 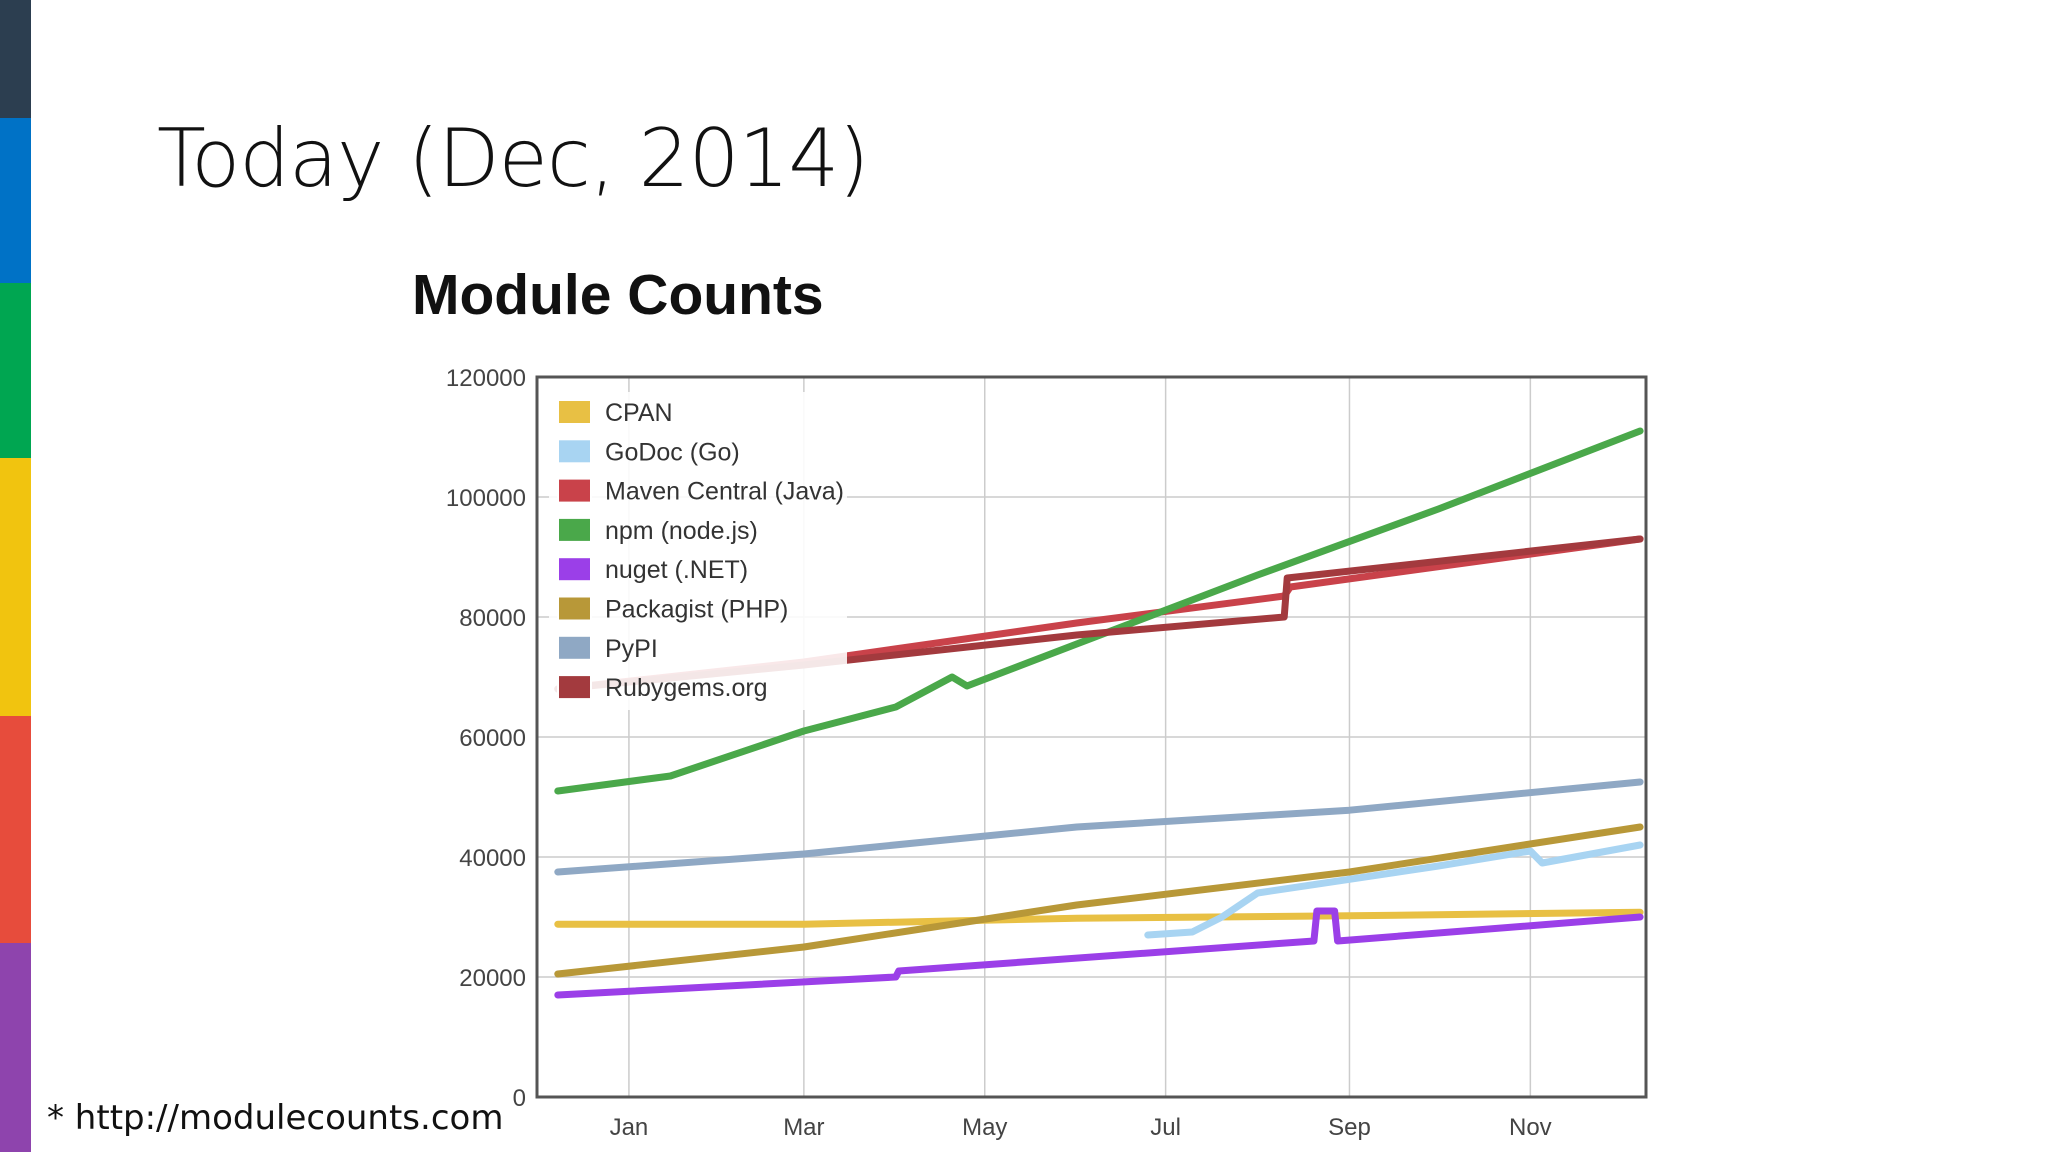 What do you see at coordinates (1165, 1127) in the screenshot?
I see `x-tick-label: Jul` at bounding box center [1165, 1127].